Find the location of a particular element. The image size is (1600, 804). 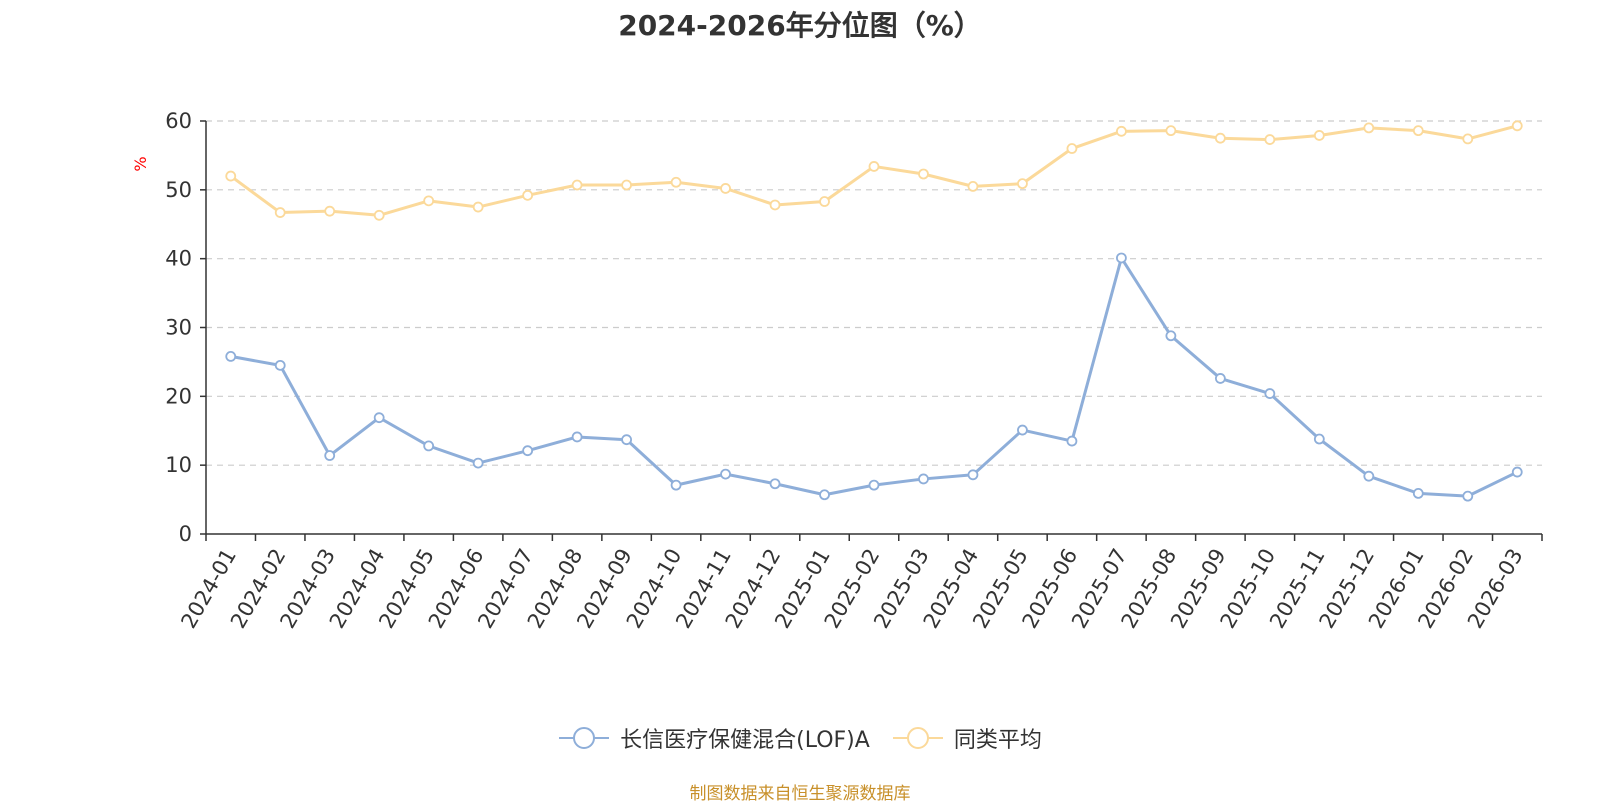

y-tick-label: 60 is located at coordinates (178, 121).